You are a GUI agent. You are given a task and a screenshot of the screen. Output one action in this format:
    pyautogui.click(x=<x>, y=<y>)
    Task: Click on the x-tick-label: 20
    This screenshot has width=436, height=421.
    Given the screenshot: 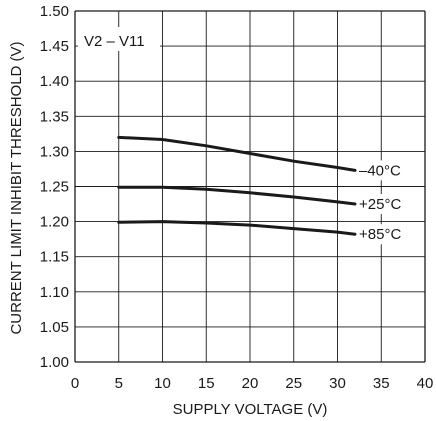 What is the action you would take?
    pyautogui.click(x=250, y=383)
    